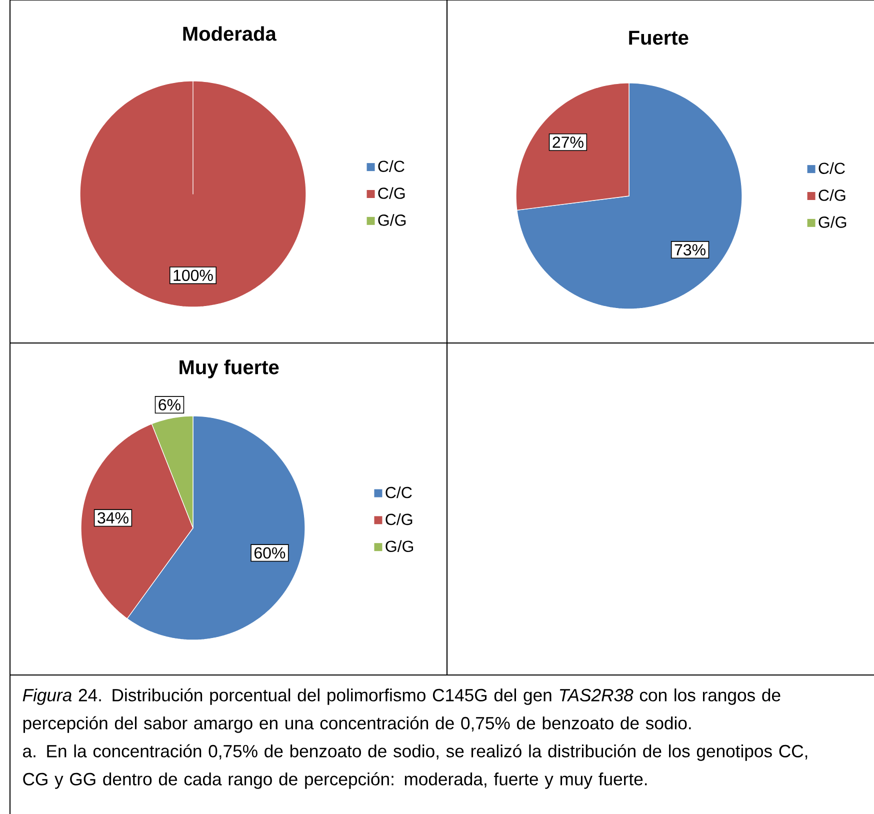  Describe the element at coordinates (230, 33) in the screenshot. I see `chart-title: Moderada` at that location.